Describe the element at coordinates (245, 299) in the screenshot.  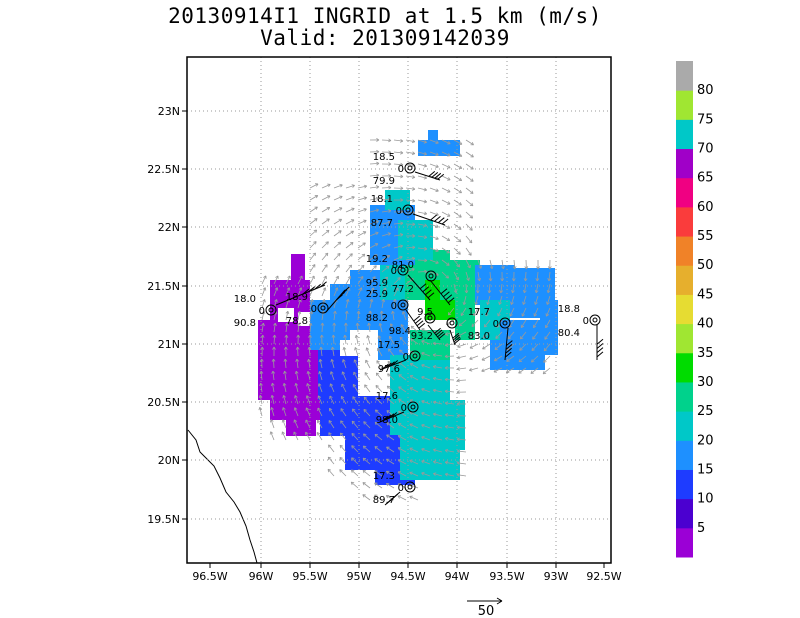
I see `station-top-value: 18.0` at that location.